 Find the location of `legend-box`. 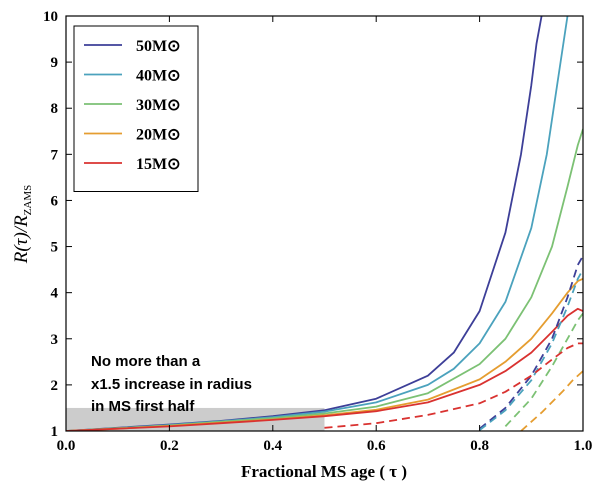

legend-box is located at coordinates (136, 108).